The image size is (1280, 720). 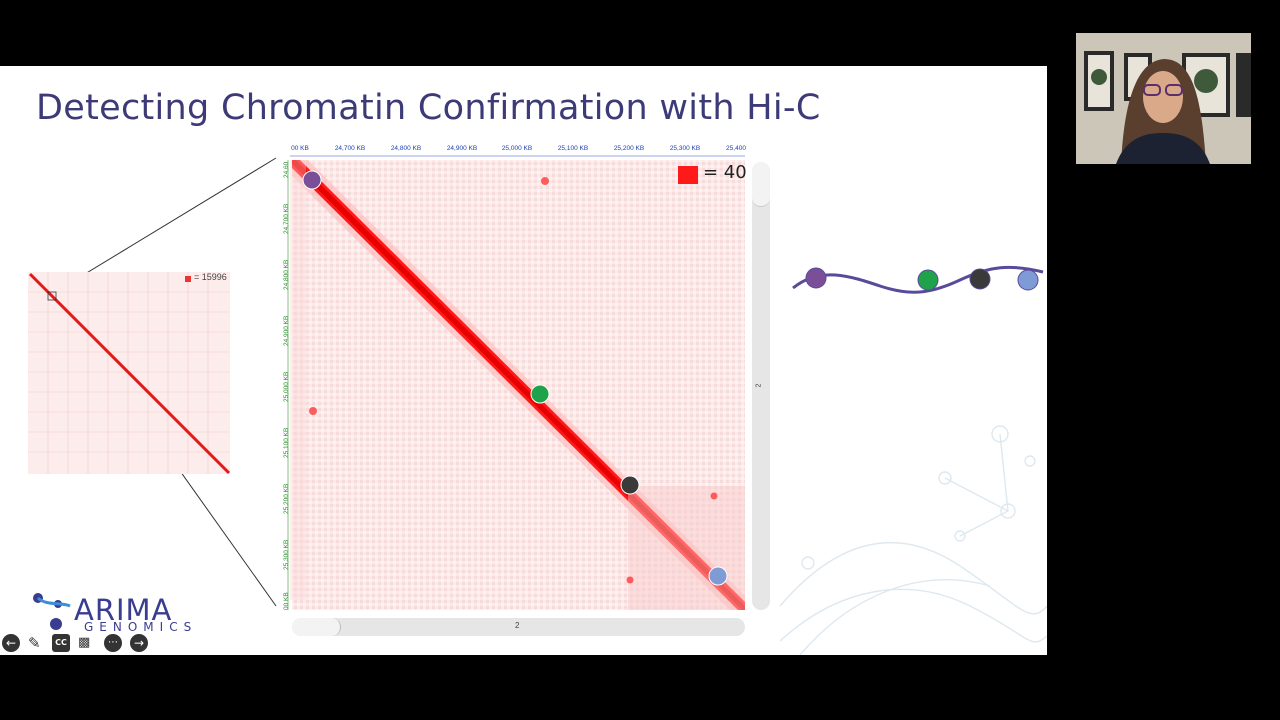 I want to click on y-tick: 25,100 KB, so click(x=286, y=442).